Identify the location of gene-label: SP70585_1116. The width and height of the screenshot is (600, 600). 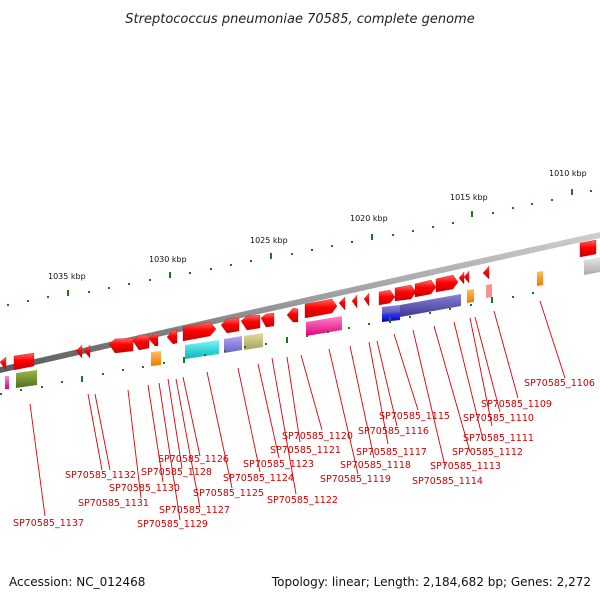
(393, 431).